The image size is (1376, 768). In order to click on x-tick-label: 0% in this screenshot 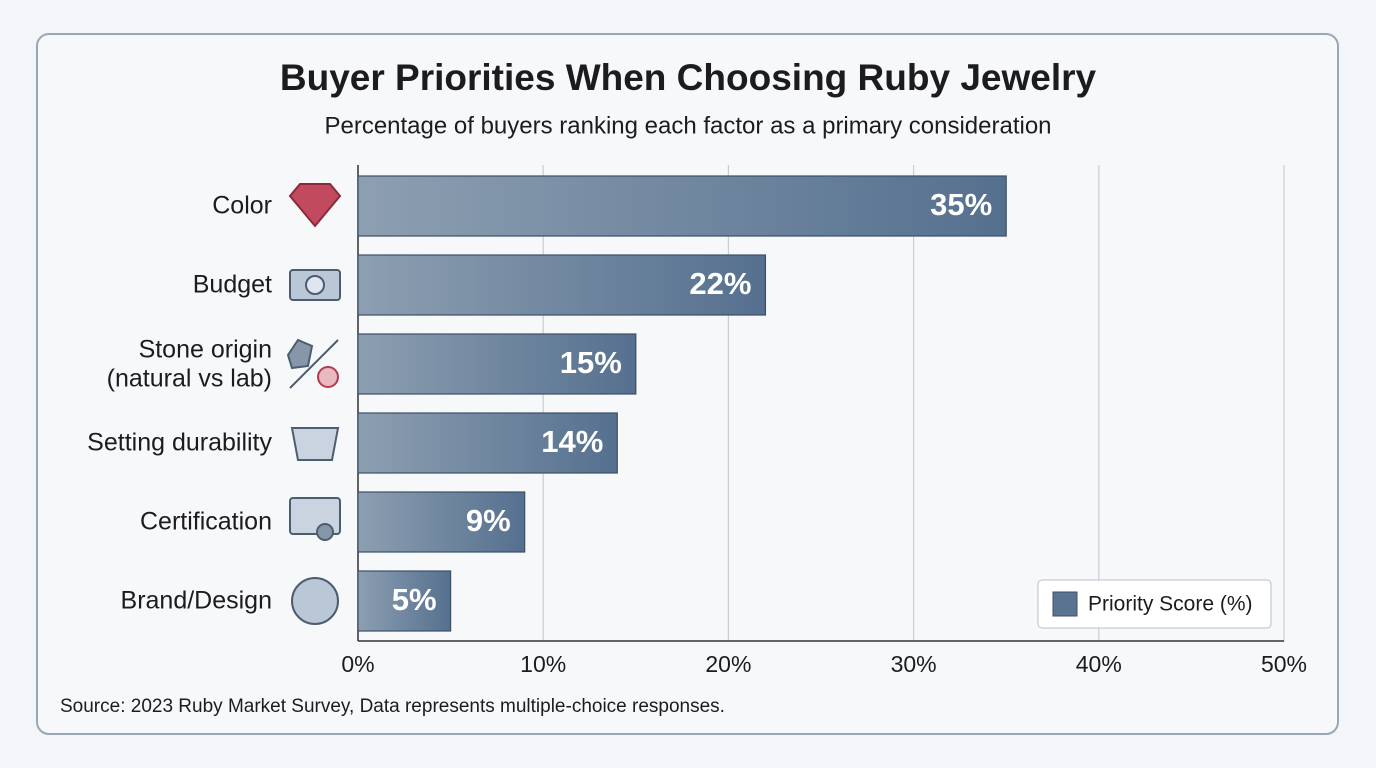, I will do `click(357, 664)`.